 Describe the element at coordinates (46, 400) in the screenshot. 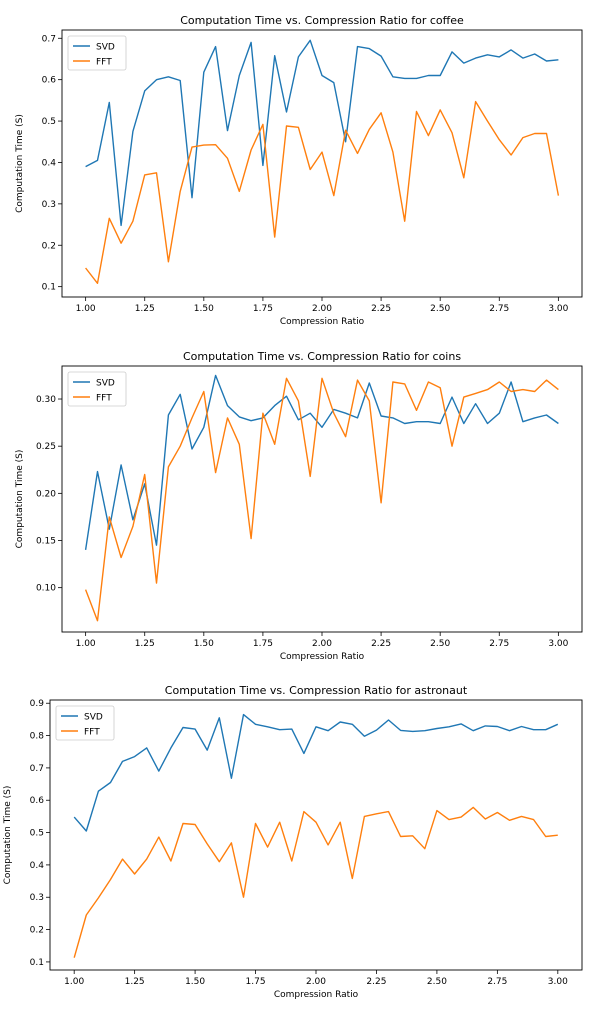

I see `y-tick-label: 0.30` at that location.